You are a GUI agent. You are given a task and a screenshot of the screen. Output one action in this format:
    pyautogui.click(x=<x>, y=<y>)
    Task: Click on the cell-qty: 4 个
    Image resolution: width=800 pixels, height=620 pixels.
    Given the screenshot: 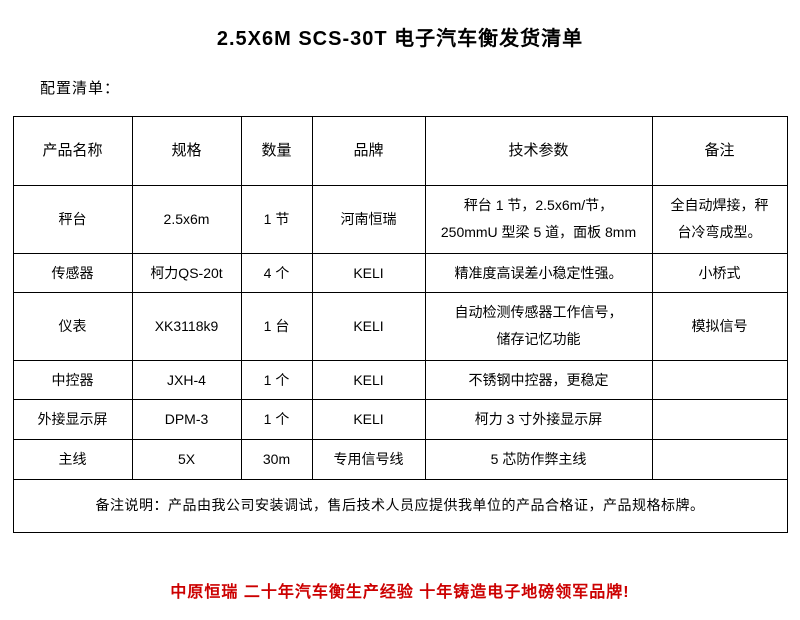 What is the action you would take?
    pyautogui.click(x=276, y=273)
    